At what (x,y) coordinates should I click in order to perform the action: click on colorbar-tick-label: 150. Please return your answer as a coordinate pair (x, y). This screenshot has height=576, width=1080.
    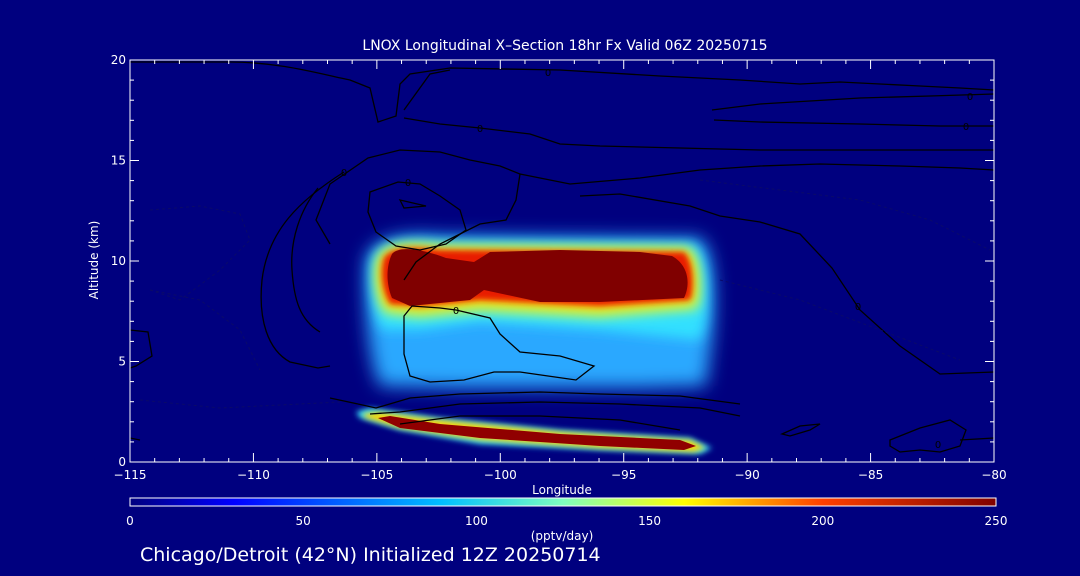
    Looking at the image, I should click on (649, 521).